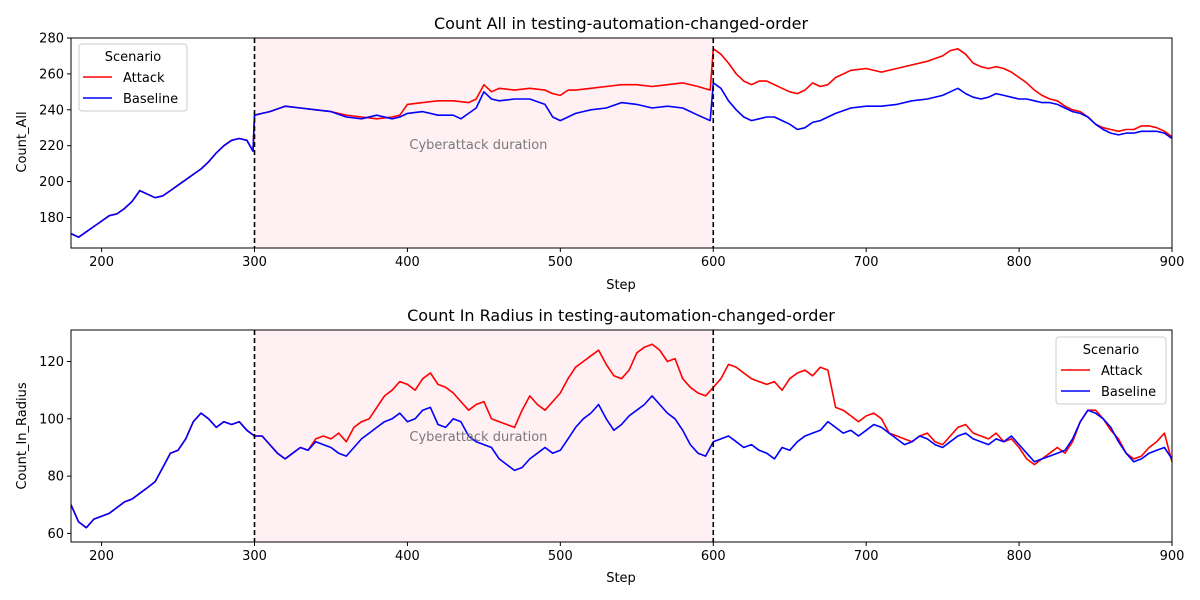 Image resolution: width=1200 pixels, height=600 pixels. I want to click on y-tick-label: 100, so click(51, 419).